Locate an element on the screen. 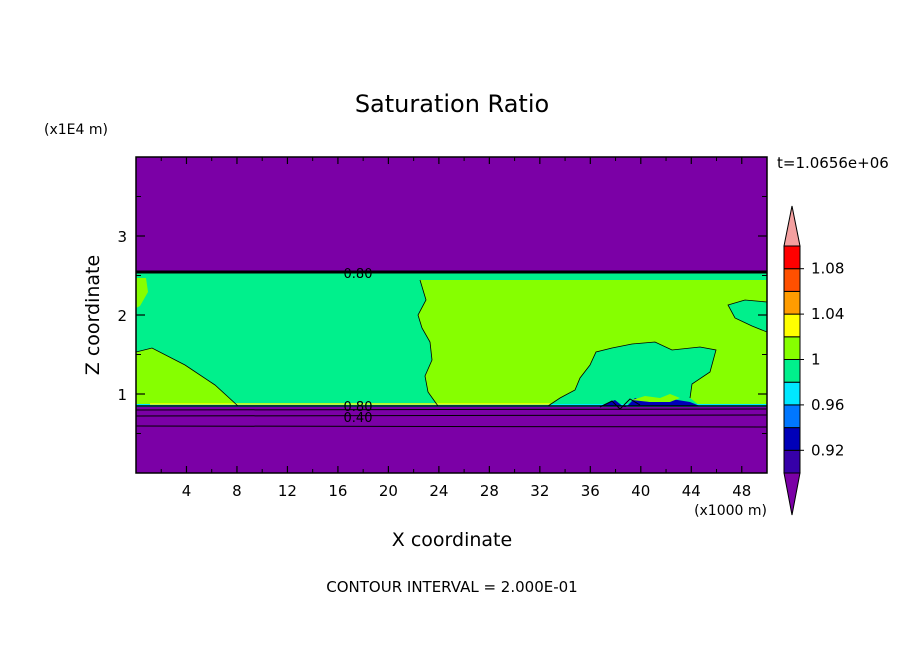  contour-label-middle: 0.80 is located at coordinates (358, 407).